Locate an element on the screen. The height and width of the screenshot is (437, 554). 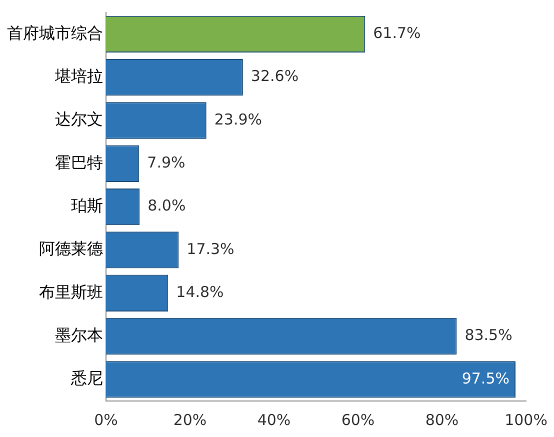
data-label: 97.5% is located at coordinates (486, 378).